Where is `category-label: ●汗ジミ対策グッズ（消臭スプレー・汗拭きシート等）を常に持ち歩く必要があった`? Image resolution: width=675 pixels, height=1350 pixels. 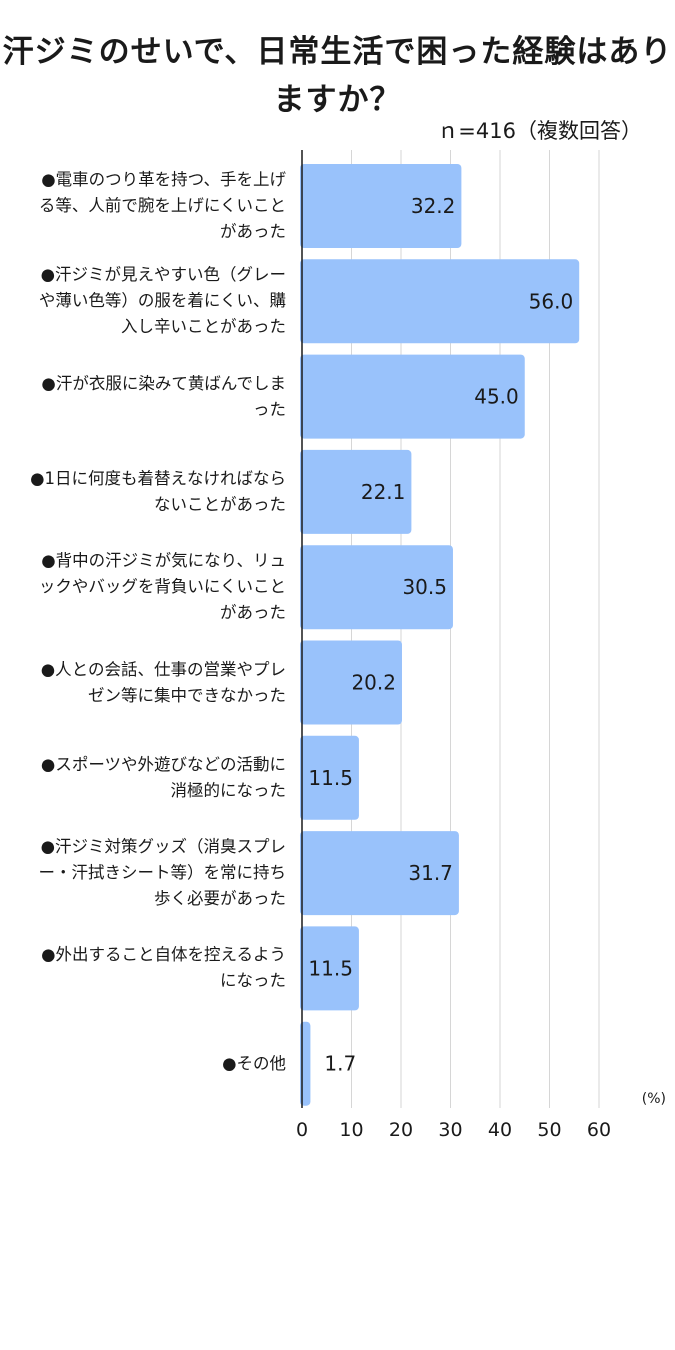
category-label: ●汗ジミ対策グッズ（消臭スプレー・汗拭きシート等）を常に持ち歩く必要があった is located at coordinates (162, 873).